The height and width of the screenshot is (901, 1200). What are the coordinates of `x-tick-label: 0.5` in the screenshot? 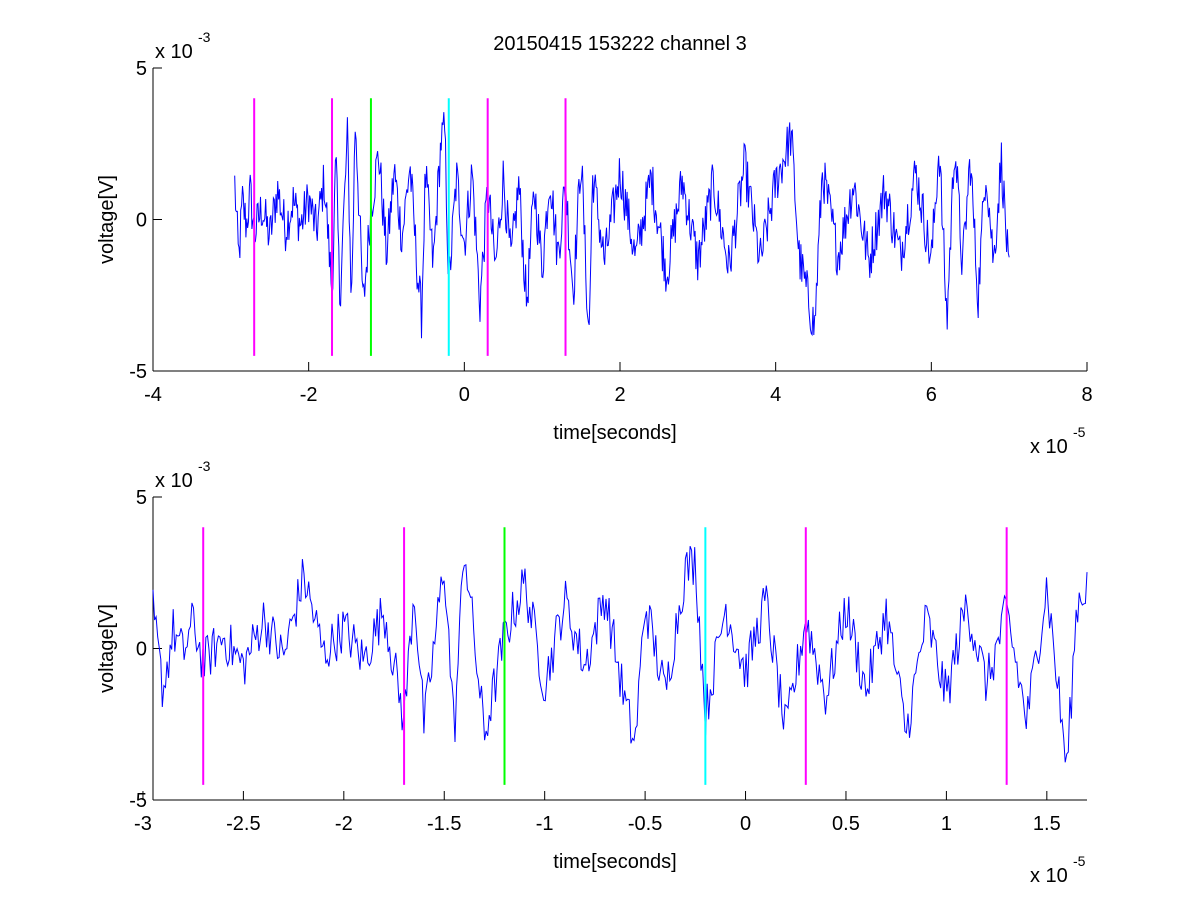 It's located at (846, 824).